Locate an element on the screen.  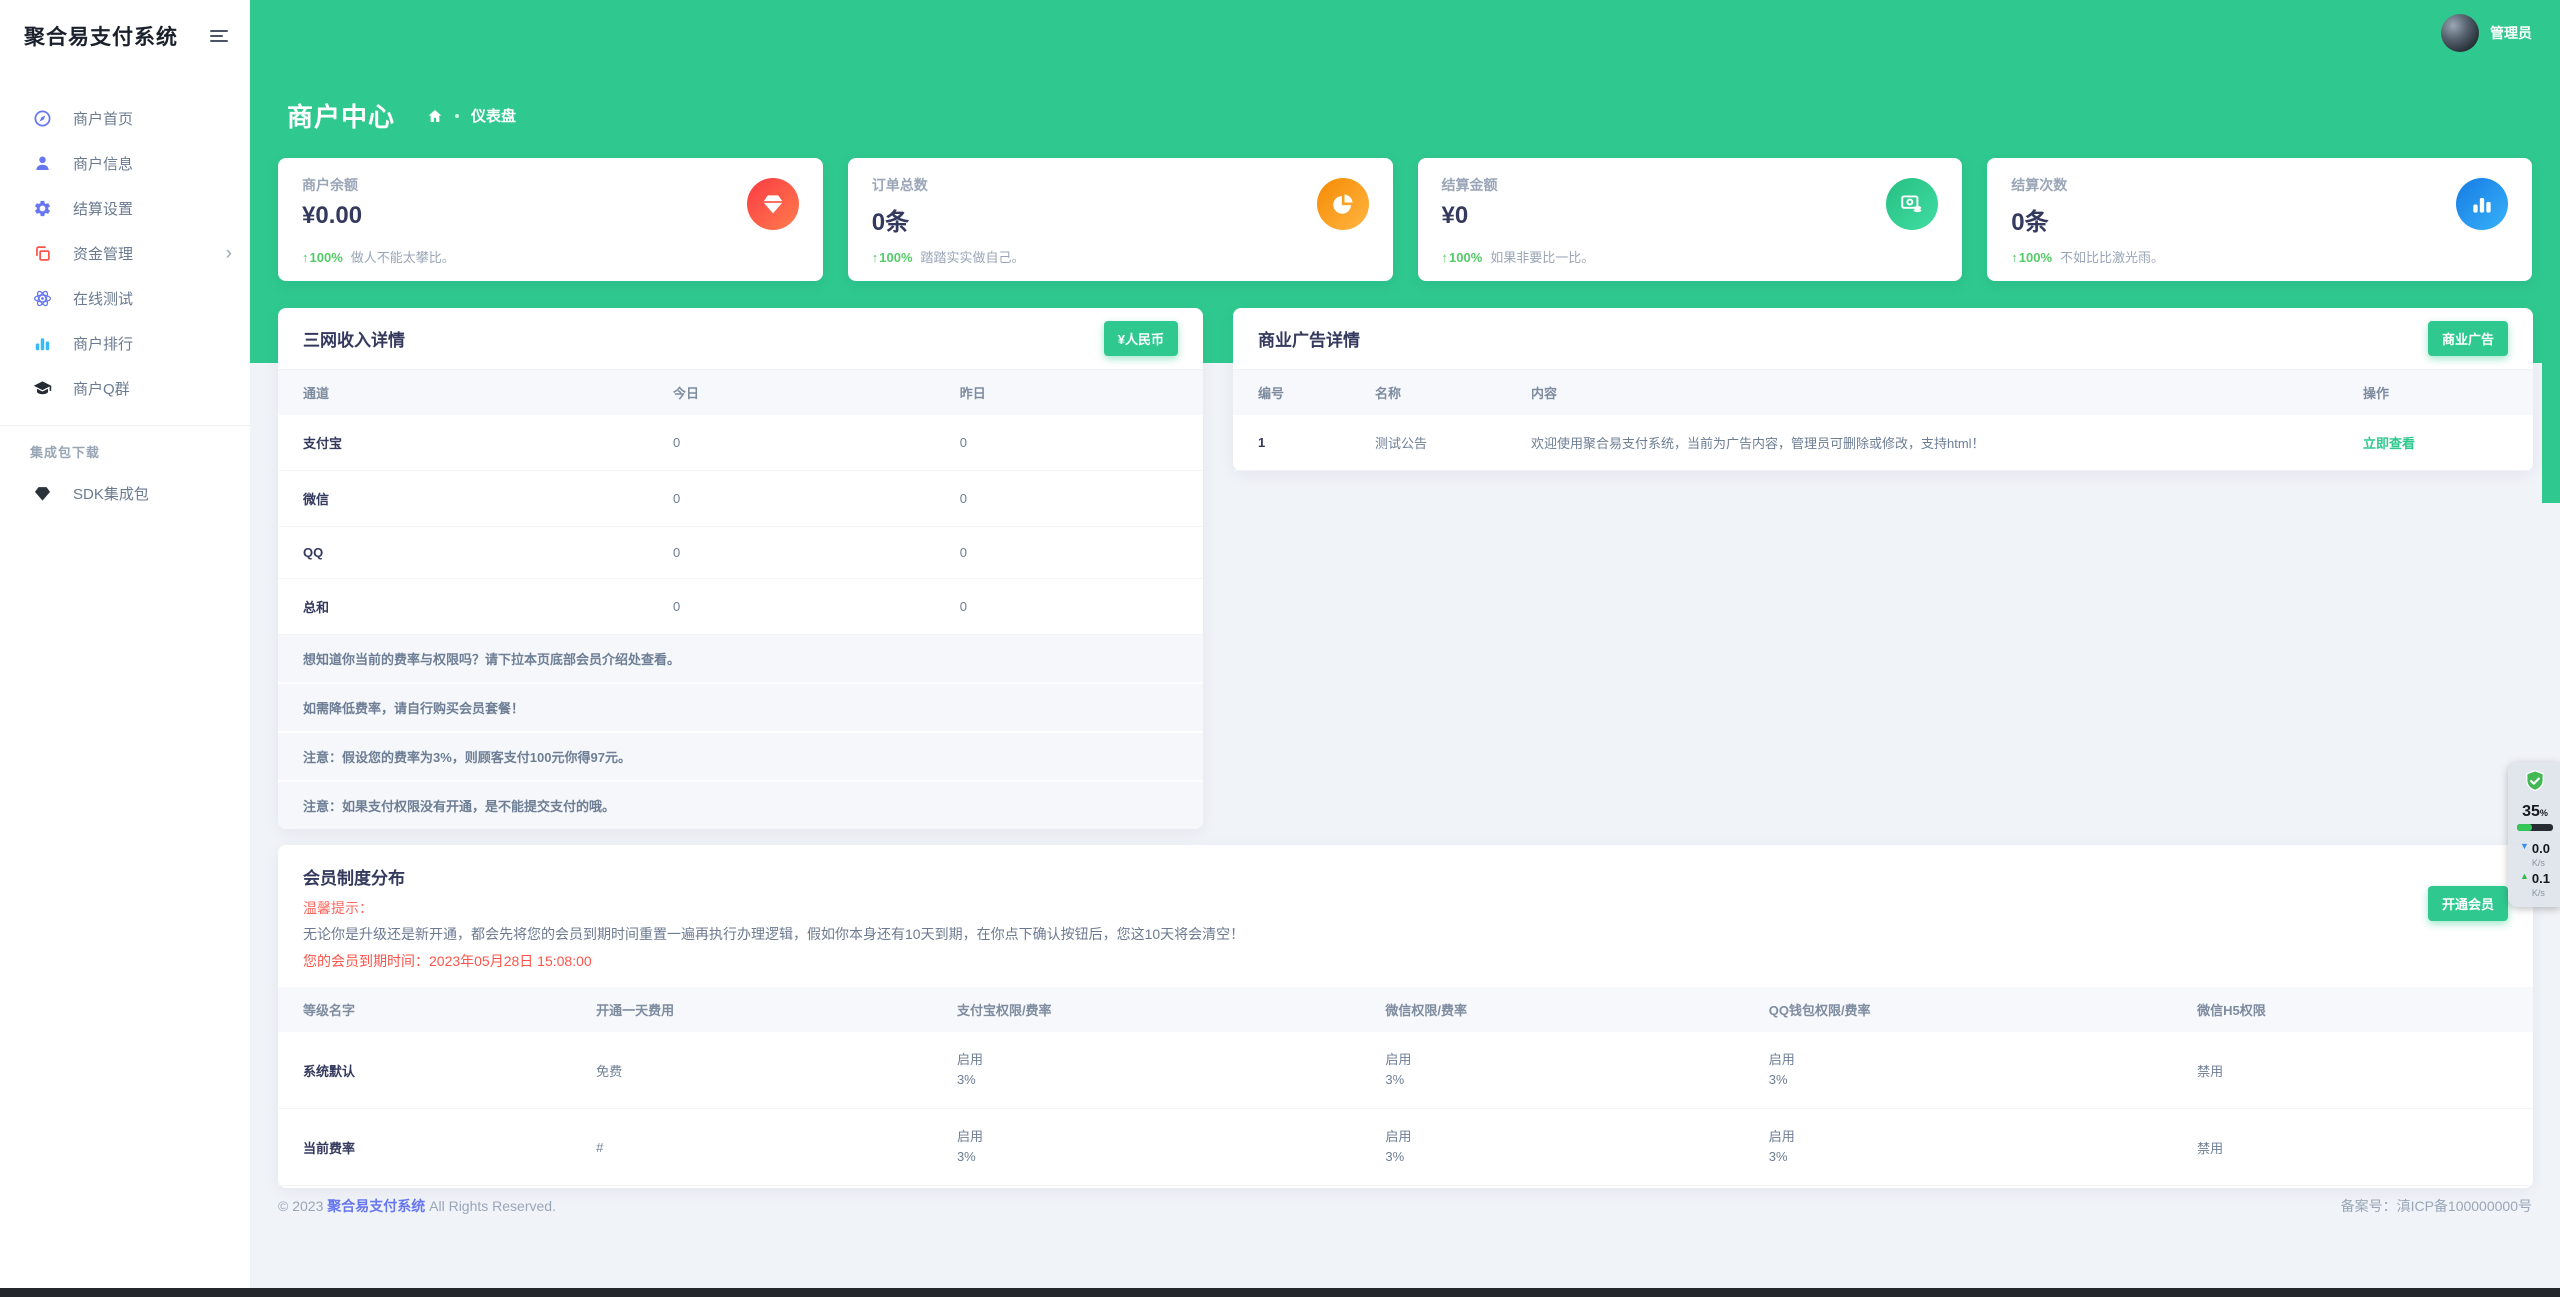
stat-card-settle-amount: 结算金额 ¥0 100% 如果非要比一比。 is located at coordinates (1690, 219).